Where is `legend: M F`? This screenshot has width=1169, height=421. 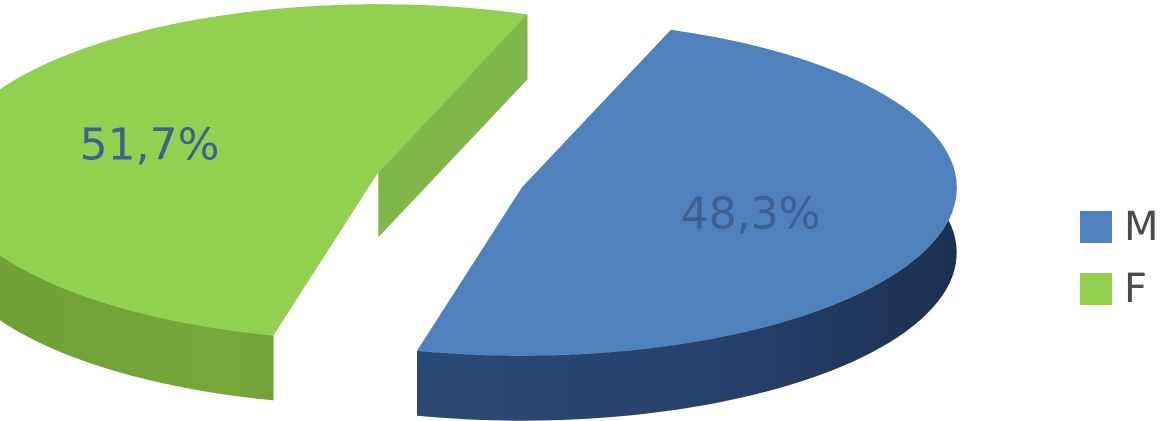
legend: M F is located at coordinates (1119, 258).